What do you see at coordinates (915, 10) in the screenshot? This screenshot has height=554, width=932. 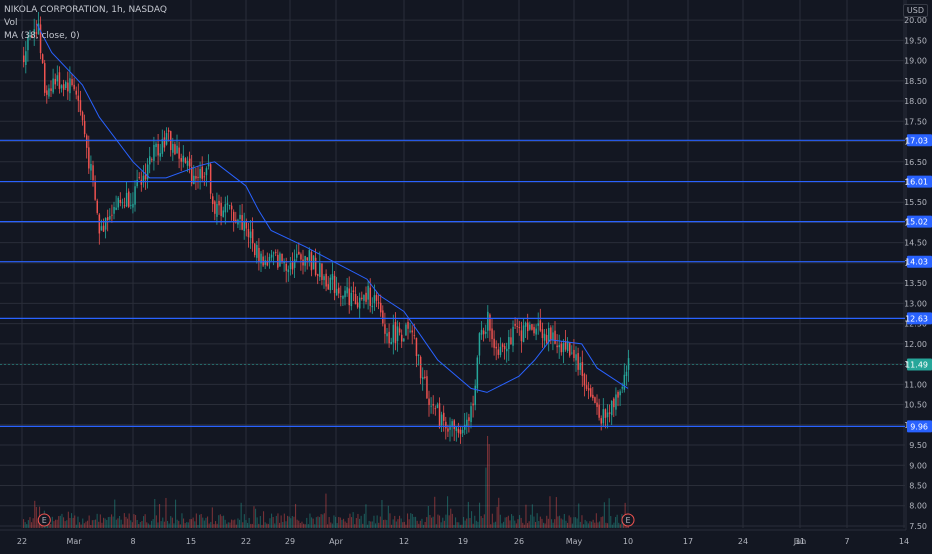 I see `currency-badge: USD` at bounding box center [915, 10].